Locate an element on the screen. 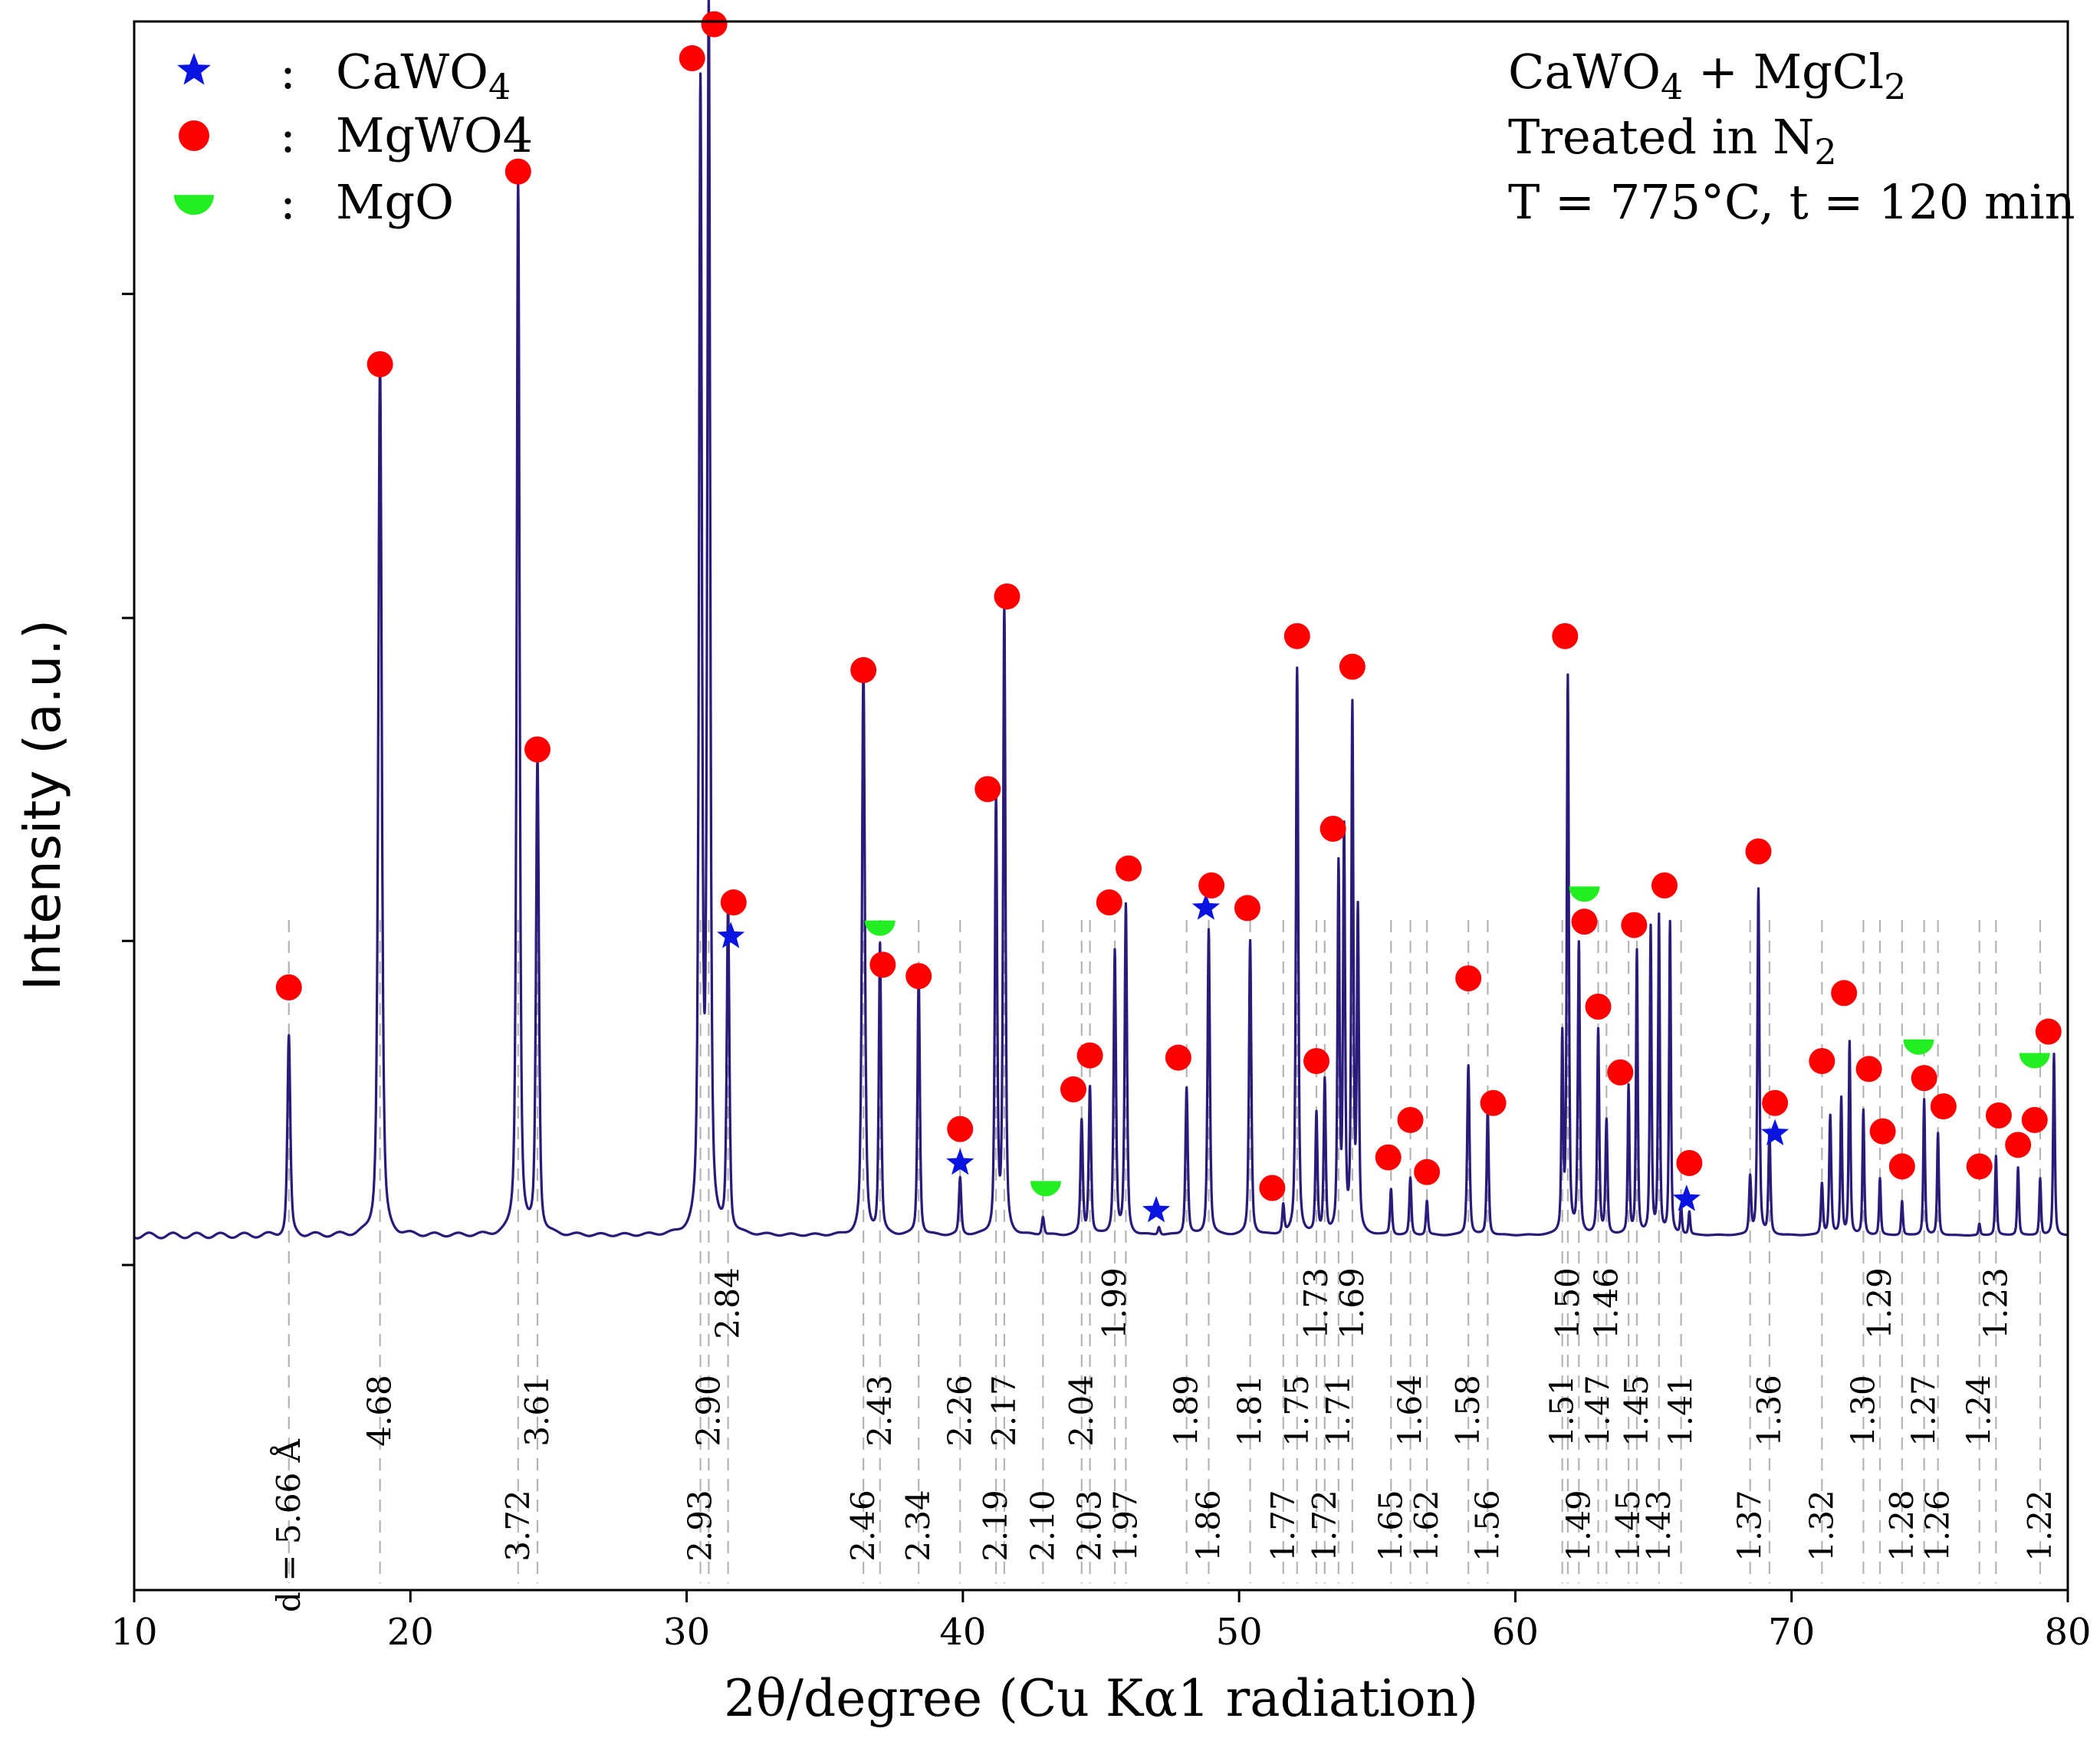  d-spacing-label: 1.49 is located at coordinates (1578, 1526).